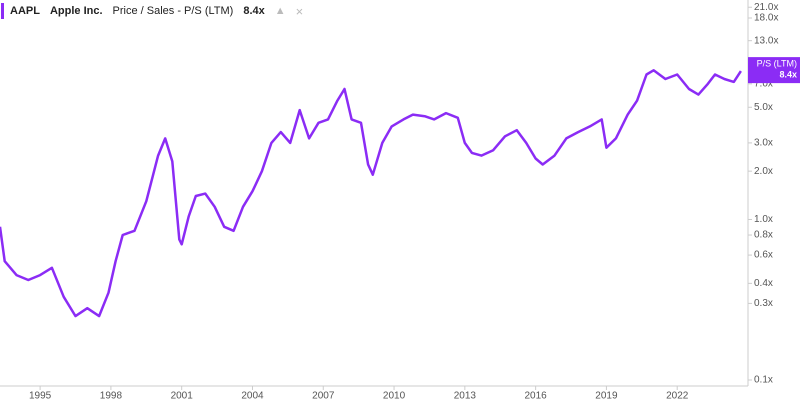 The image size is (800, 403). I want to click on hide-icon: ▲, so click(280, 11).